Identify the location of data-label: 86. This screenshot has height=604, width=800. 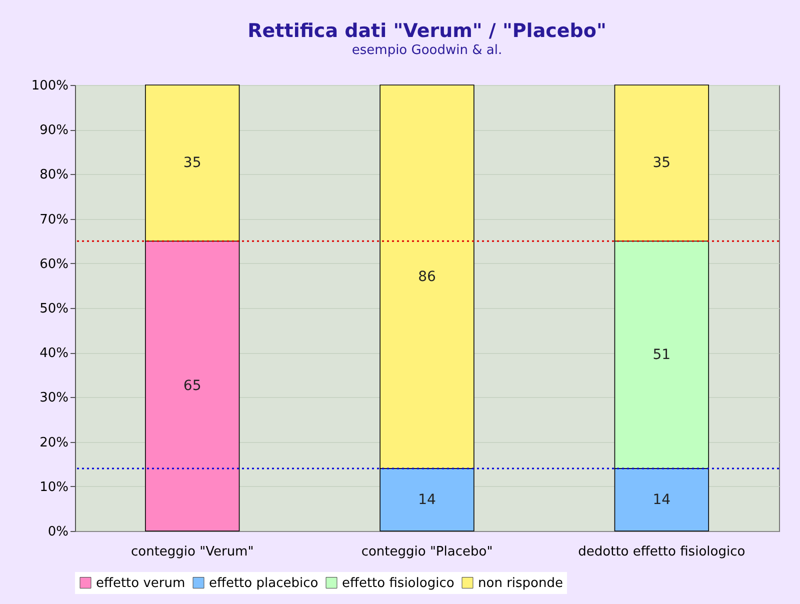
(427, 276).